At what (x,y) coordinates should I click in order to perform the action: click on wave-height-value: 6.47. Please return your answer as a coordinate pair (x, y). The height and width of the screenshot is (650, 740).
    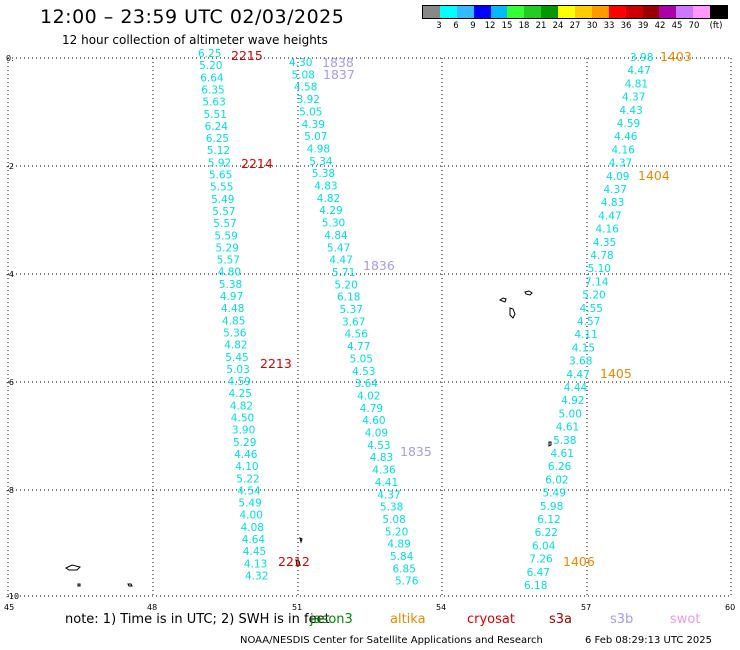
    Looking at the image, I should click on (538, 573).